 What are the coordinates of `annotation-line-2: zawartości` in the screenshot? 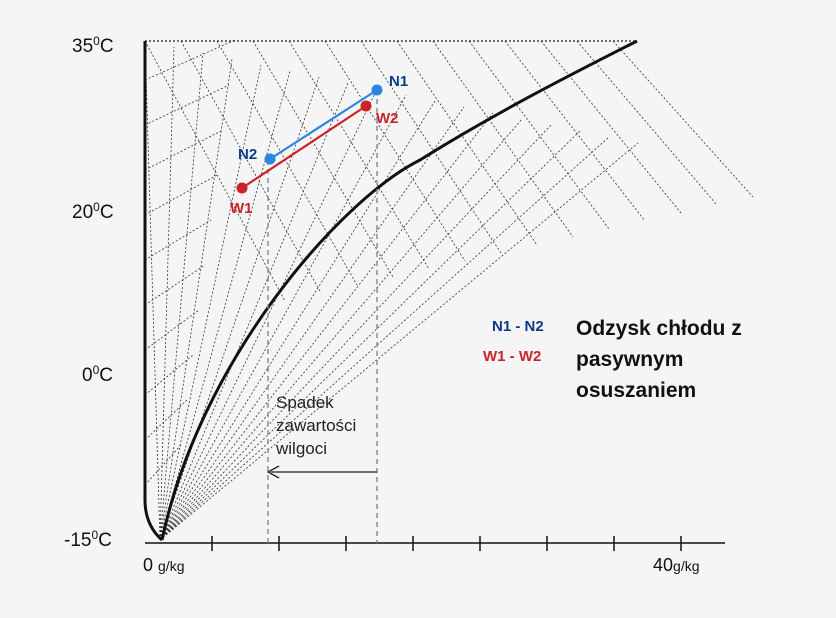 It's located at (316, 425).